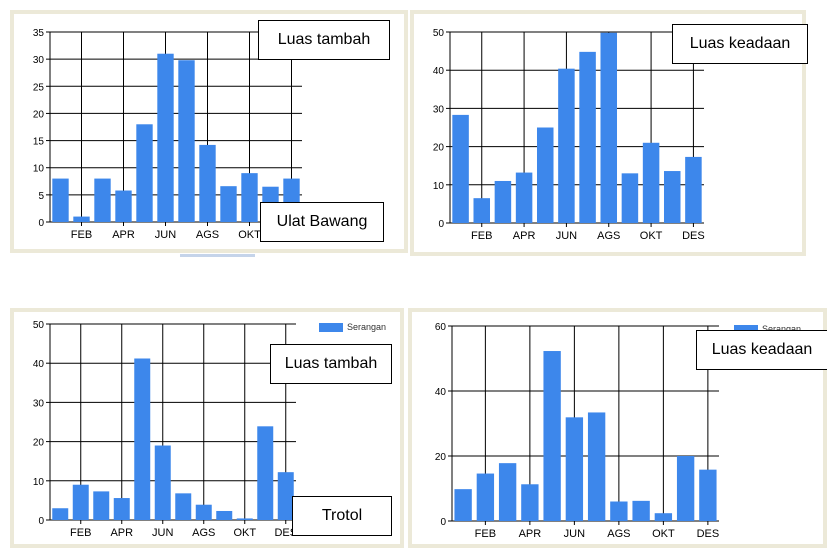  Describe the element at coordinates (217, 255) in the screenshot. I see `scroll-indicator` at that location.